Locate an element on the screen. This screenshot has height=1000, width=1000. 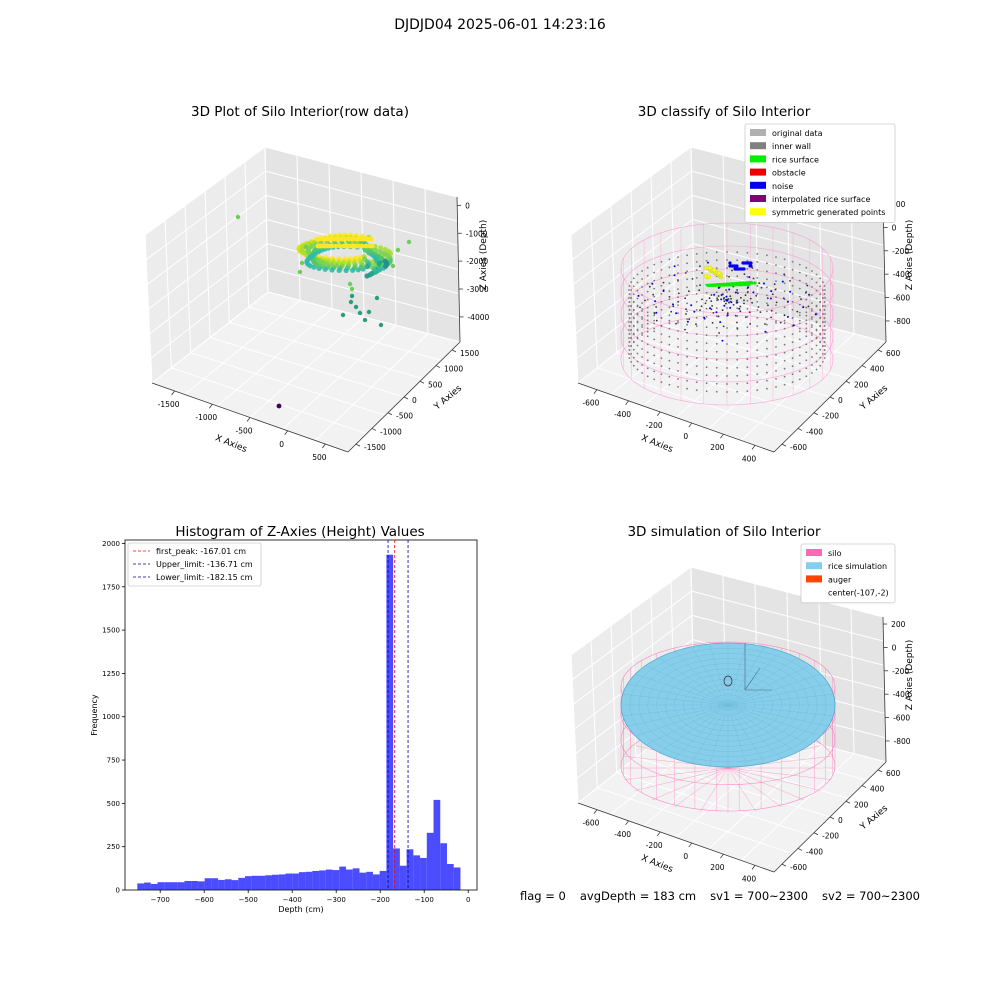
grid-line is located at coordinates (631, 215).